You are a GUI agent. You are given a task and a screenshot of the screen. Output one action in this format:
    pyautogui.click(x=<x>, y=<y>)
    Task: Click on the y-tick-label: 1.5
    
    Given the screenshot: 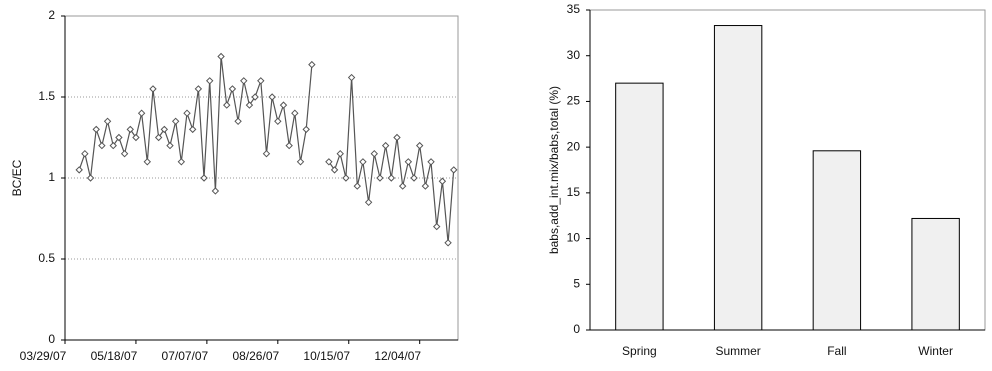 What is the action you would take?
    pyautogui.click(x=46, y=96)
    